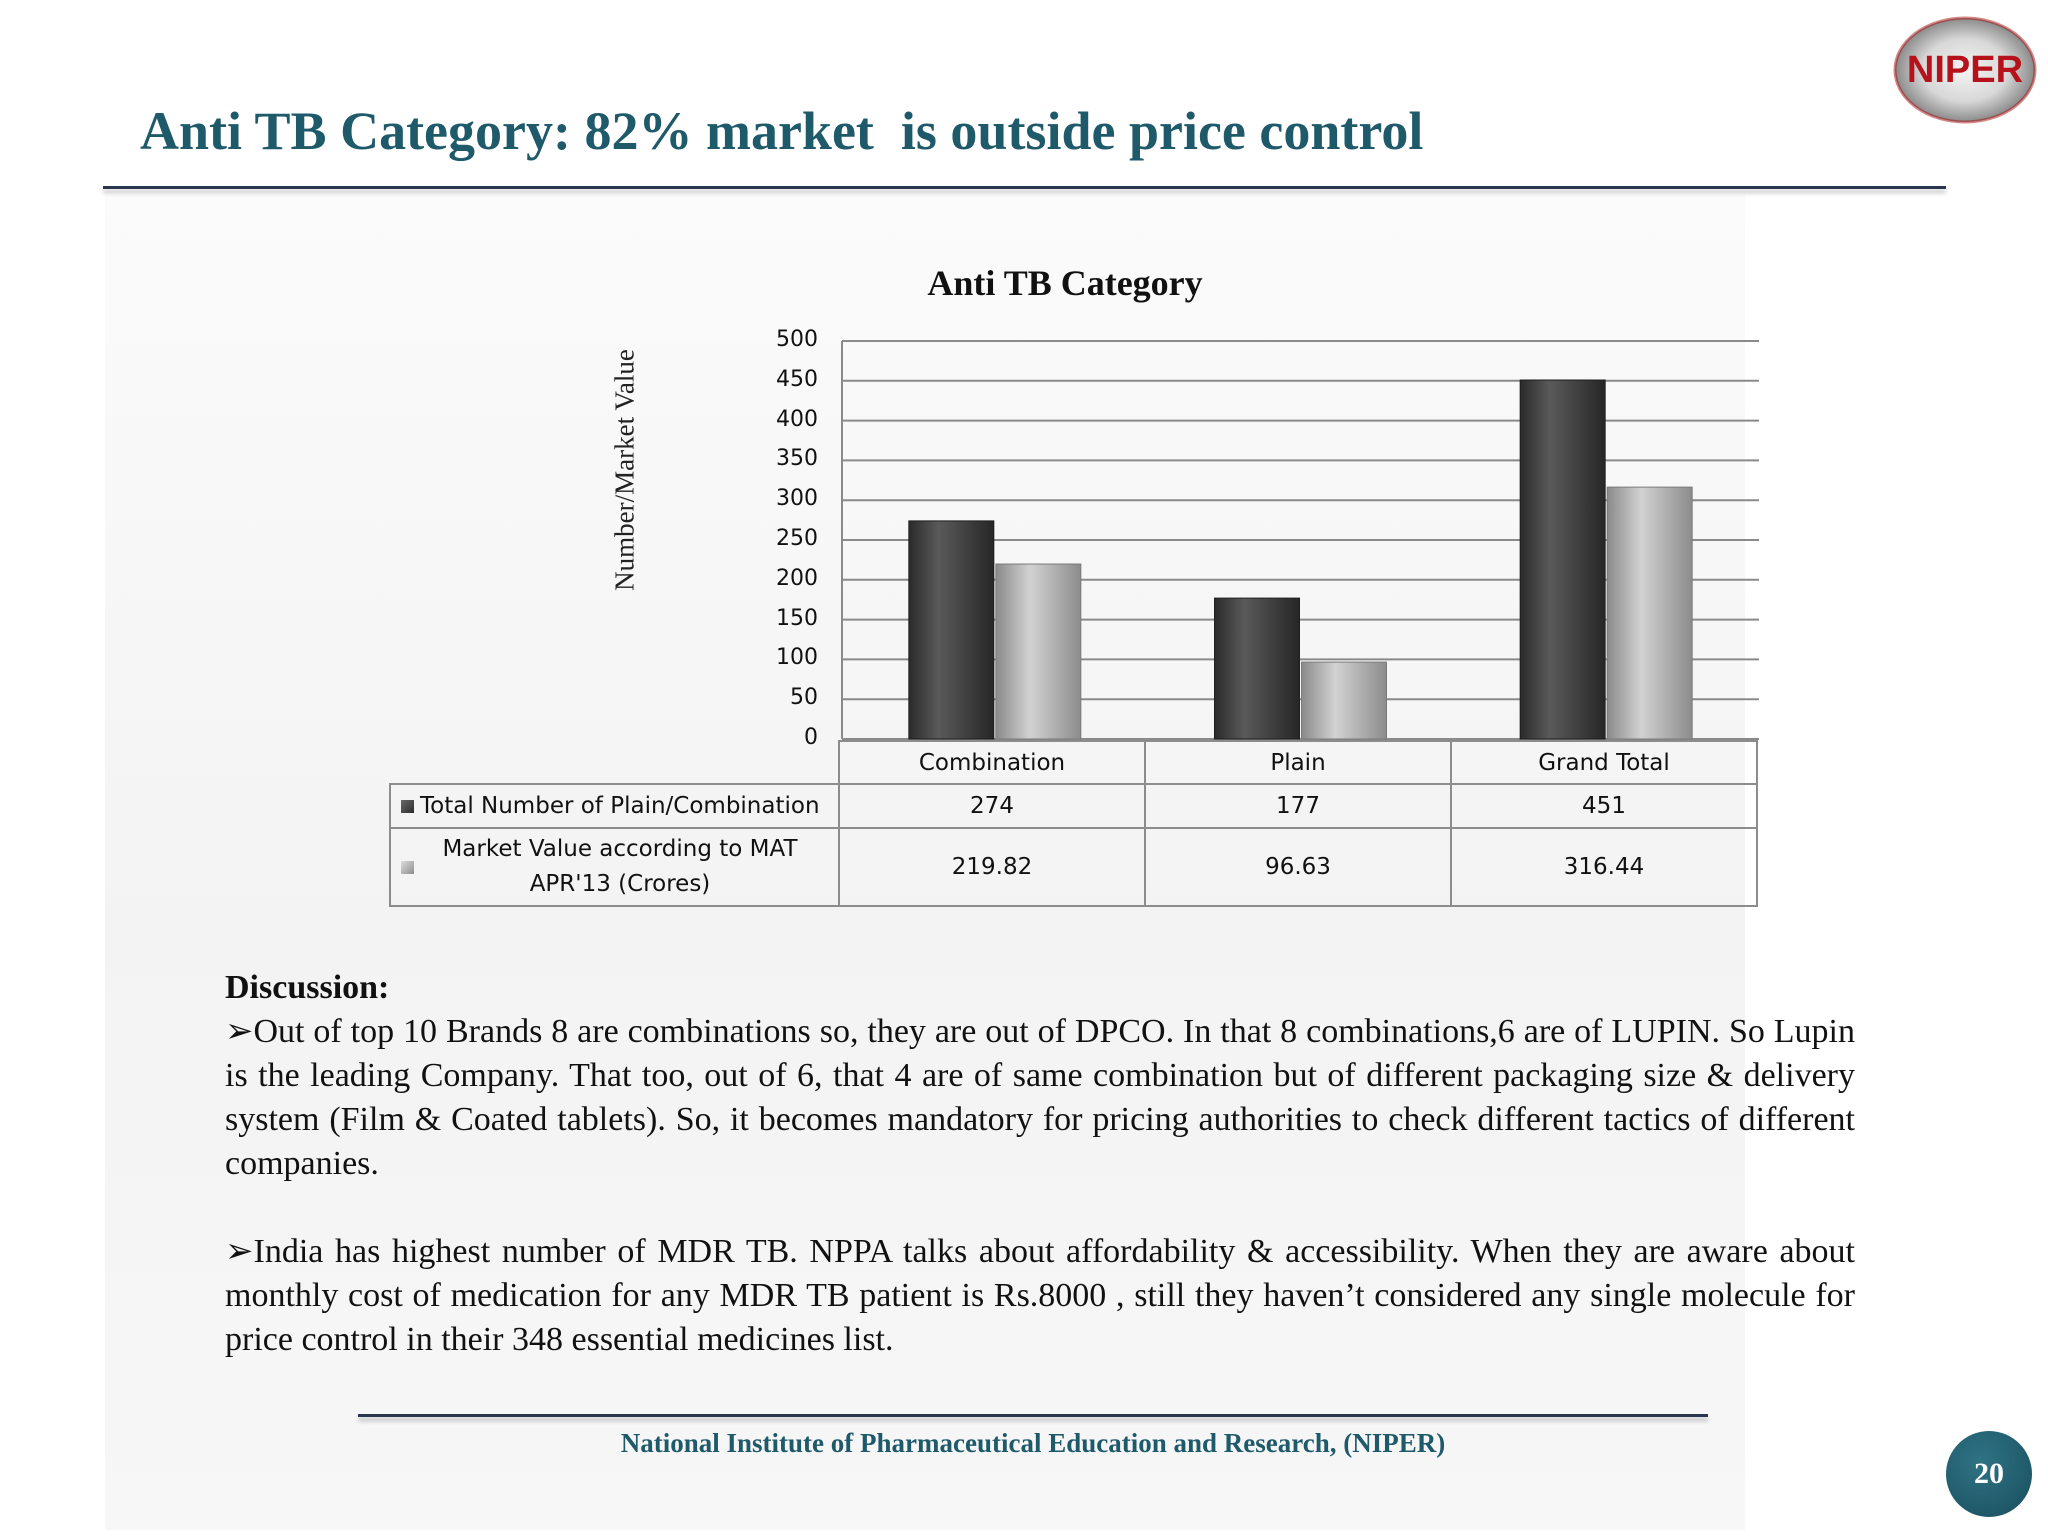 The image size is (2048, 1536). What do you see at coordinates (992, 762) in the screenshot?
I see `category-label: Combination` at bounding box center [992, 762].